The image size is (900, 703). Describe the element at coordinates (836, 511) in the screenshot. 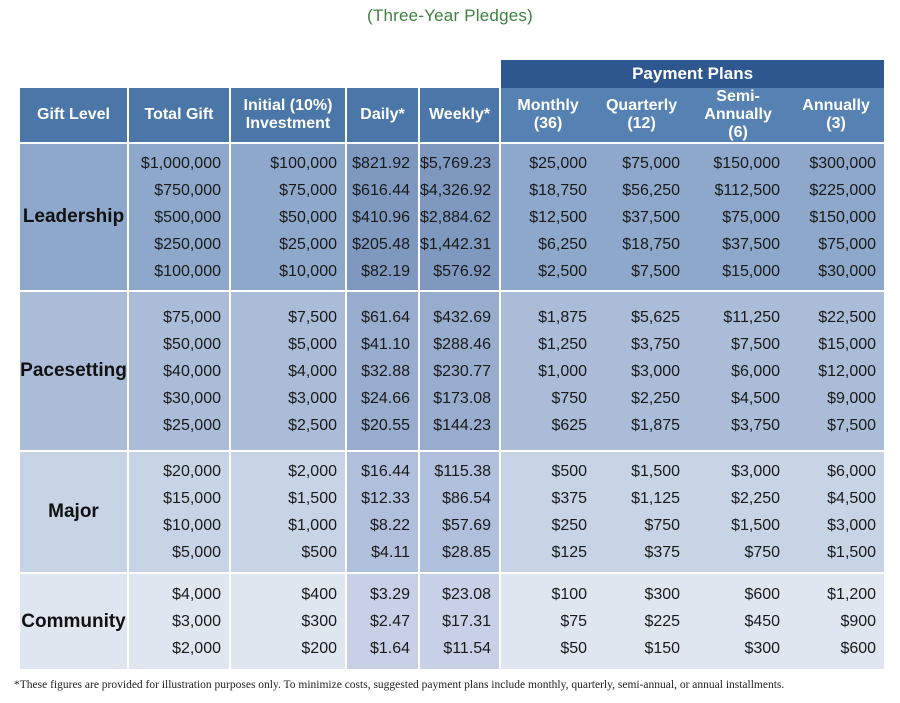

I see `column-annually: $6,000 $4,500 $3,000 $1,500` at that location.